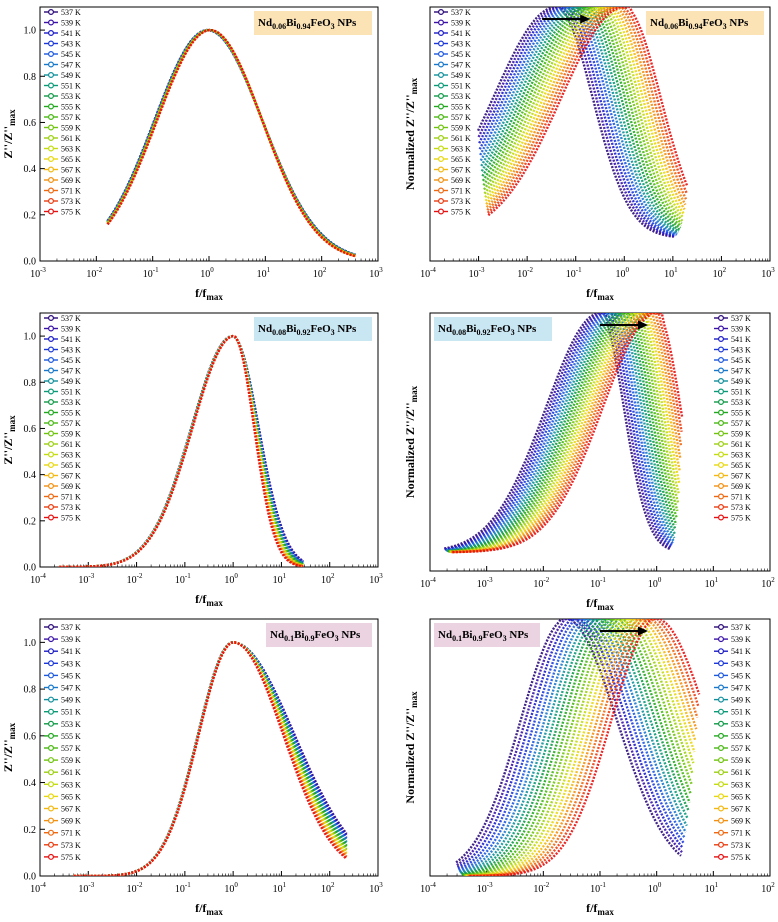 Image resolution: width=778 pixels, height=922 pixels. I want to click on y-axis-label: Normalized Z''/Z''max, so click(411, 747).